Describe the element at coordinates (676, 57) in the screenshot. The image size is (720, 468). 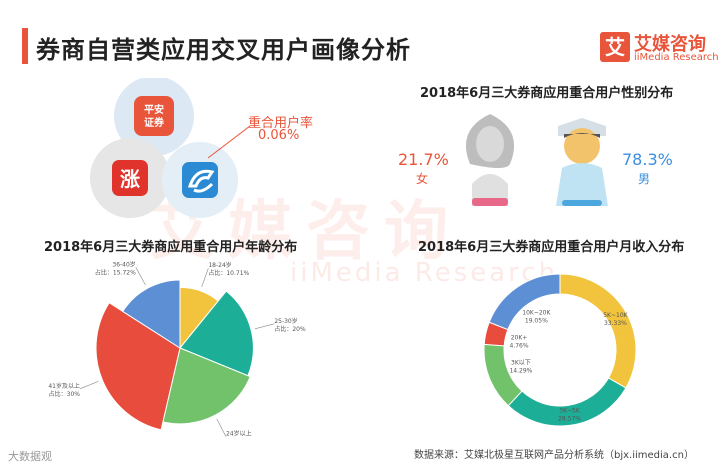
I see `brand-name-en: iiMedia Research` at that location.